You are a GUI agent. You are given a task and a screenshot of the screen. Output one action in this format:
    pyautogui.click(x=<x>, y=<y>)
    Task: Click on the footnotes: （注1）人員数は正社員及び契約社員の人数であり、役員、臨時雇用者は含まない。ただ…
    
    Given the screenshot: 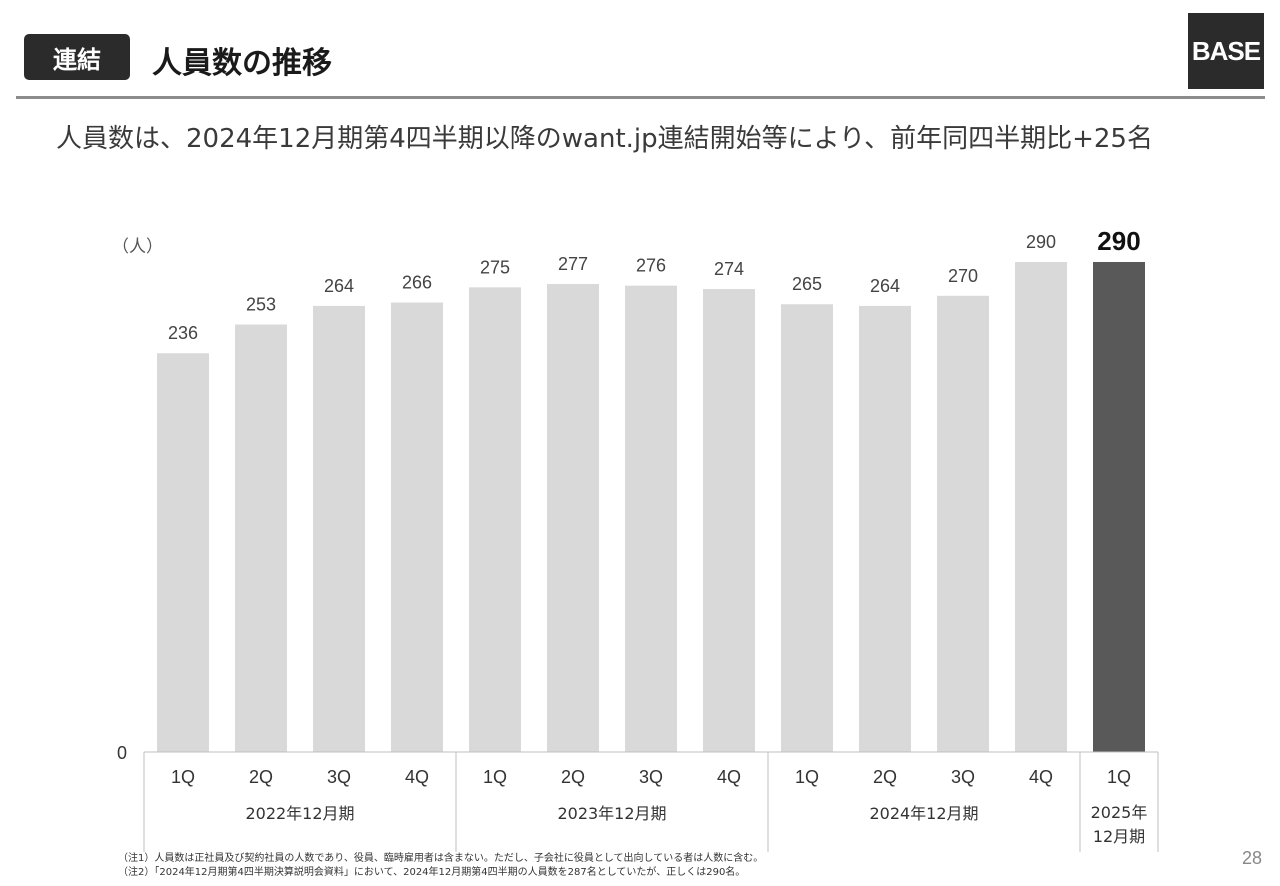 What is the action you would take?
    pyautogui.click(x=440, y=866)
    